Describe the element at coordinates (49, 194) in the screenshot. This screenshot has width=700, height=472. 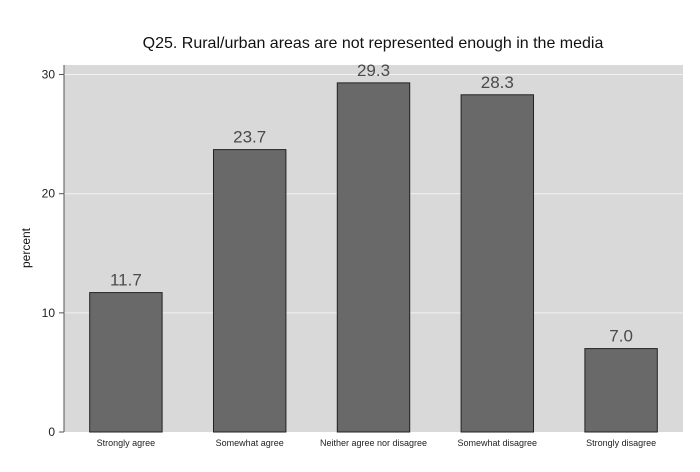
I see `y-tick-label: 20` at that location.